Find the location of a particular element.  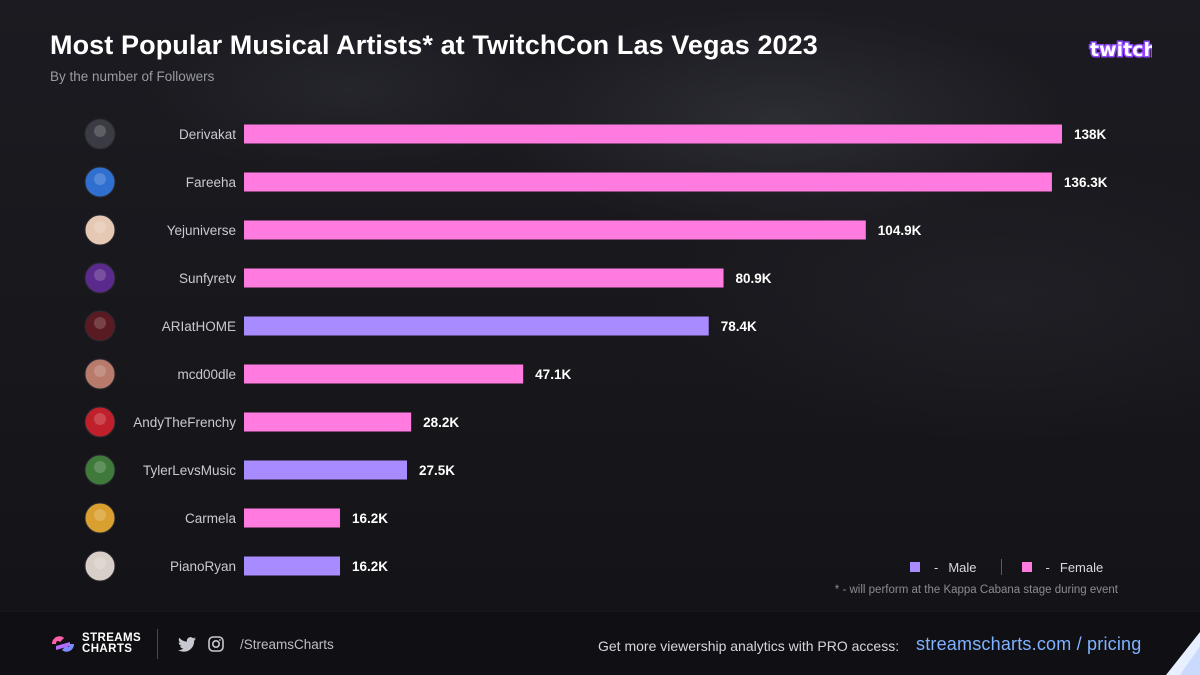

category-label-fareeha: Fareeha is located at coordinates (211, 182).